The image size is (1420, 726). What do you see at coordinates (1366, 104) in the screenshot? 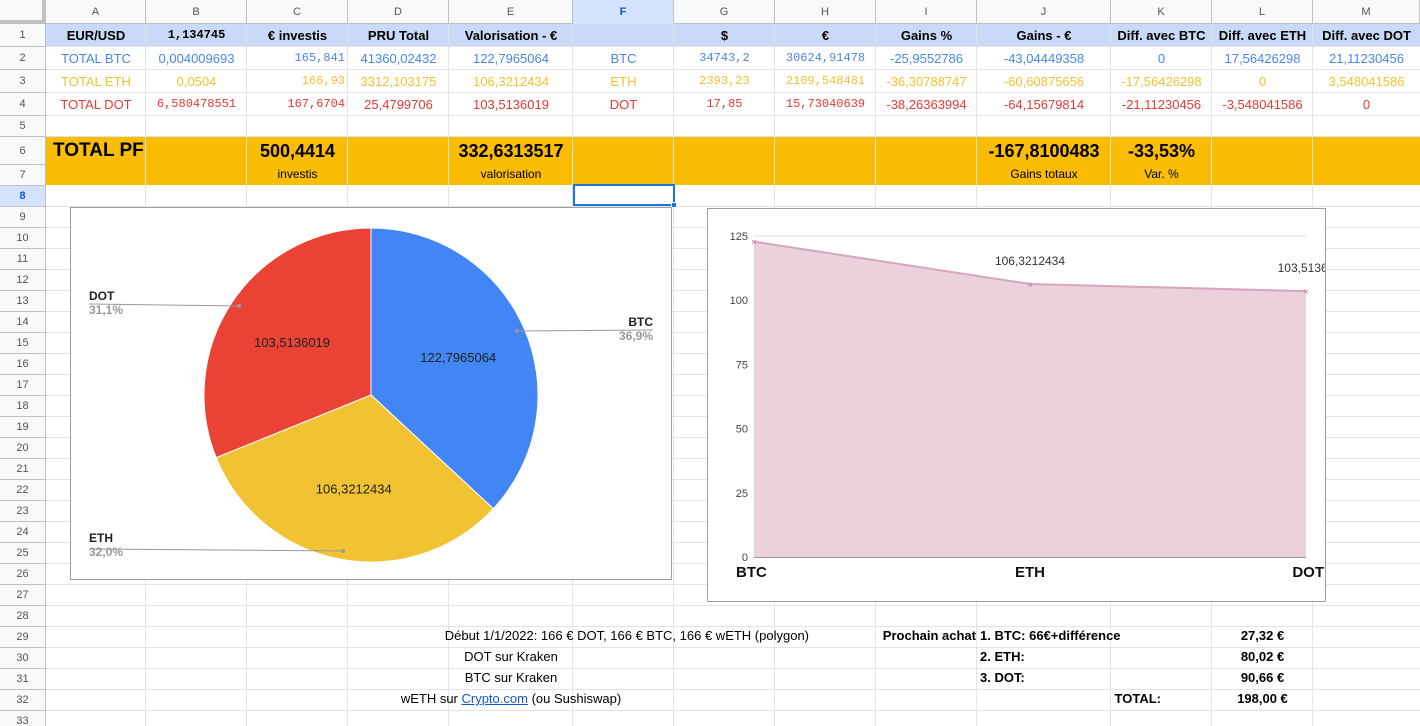
I see `cell-m4: 0` at bounding box center [1366, 104].